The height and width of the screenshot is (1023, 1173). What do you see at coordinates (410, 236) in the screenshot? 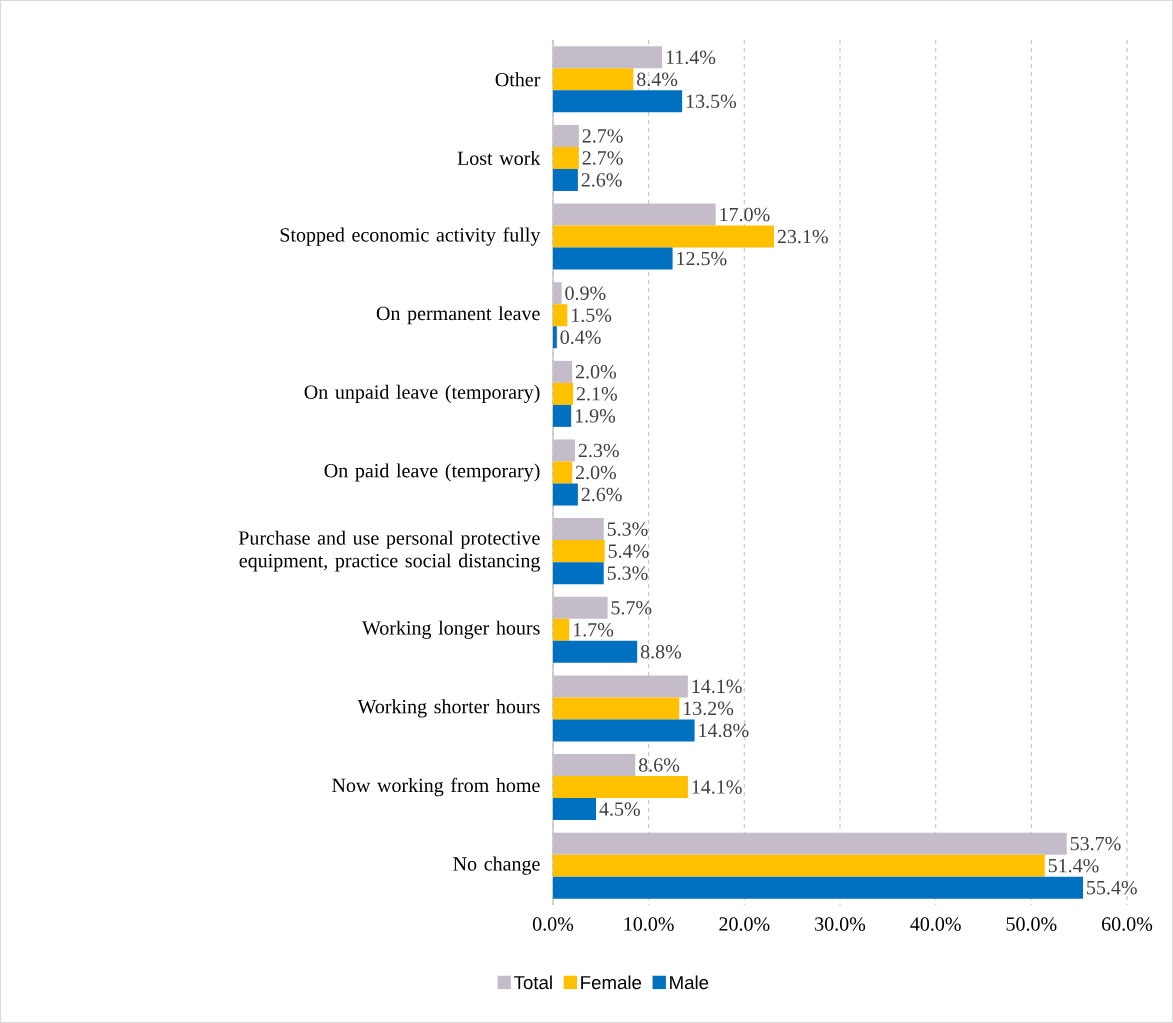
I see `y-tick-label: Stopped economic activity fully` at bounding box center [410, 236].